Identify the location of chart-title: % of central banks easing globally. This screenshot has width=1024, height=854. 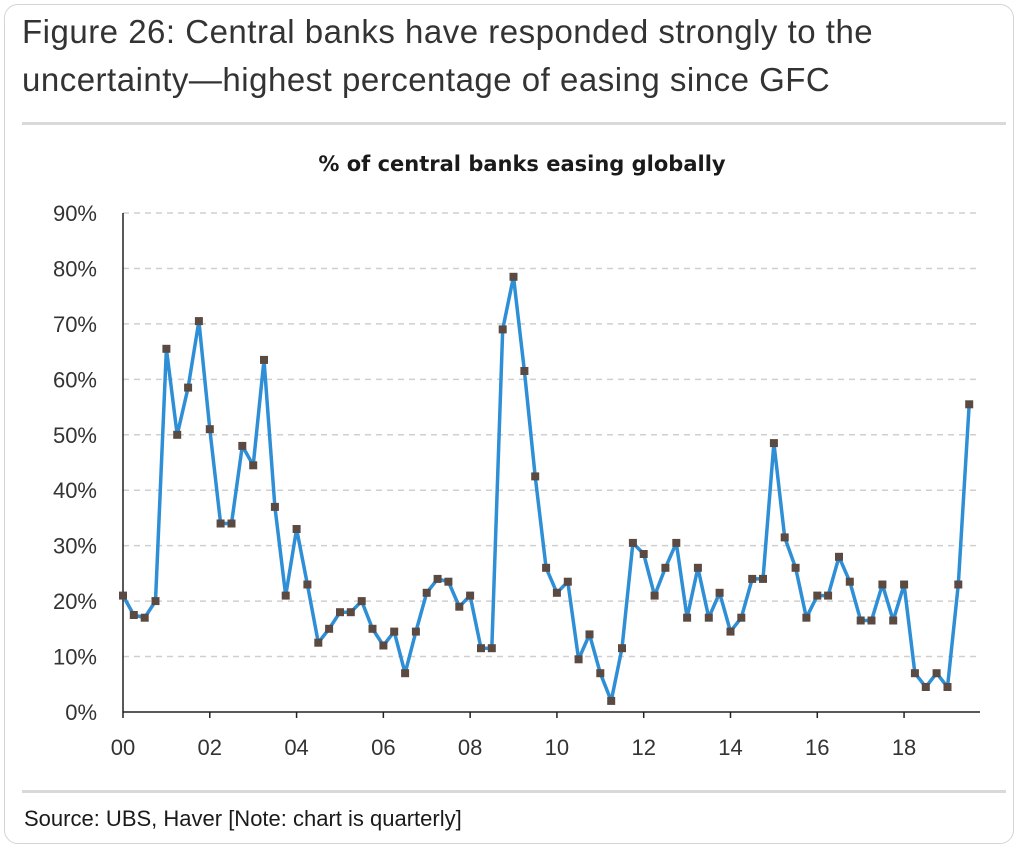
(522, 164).